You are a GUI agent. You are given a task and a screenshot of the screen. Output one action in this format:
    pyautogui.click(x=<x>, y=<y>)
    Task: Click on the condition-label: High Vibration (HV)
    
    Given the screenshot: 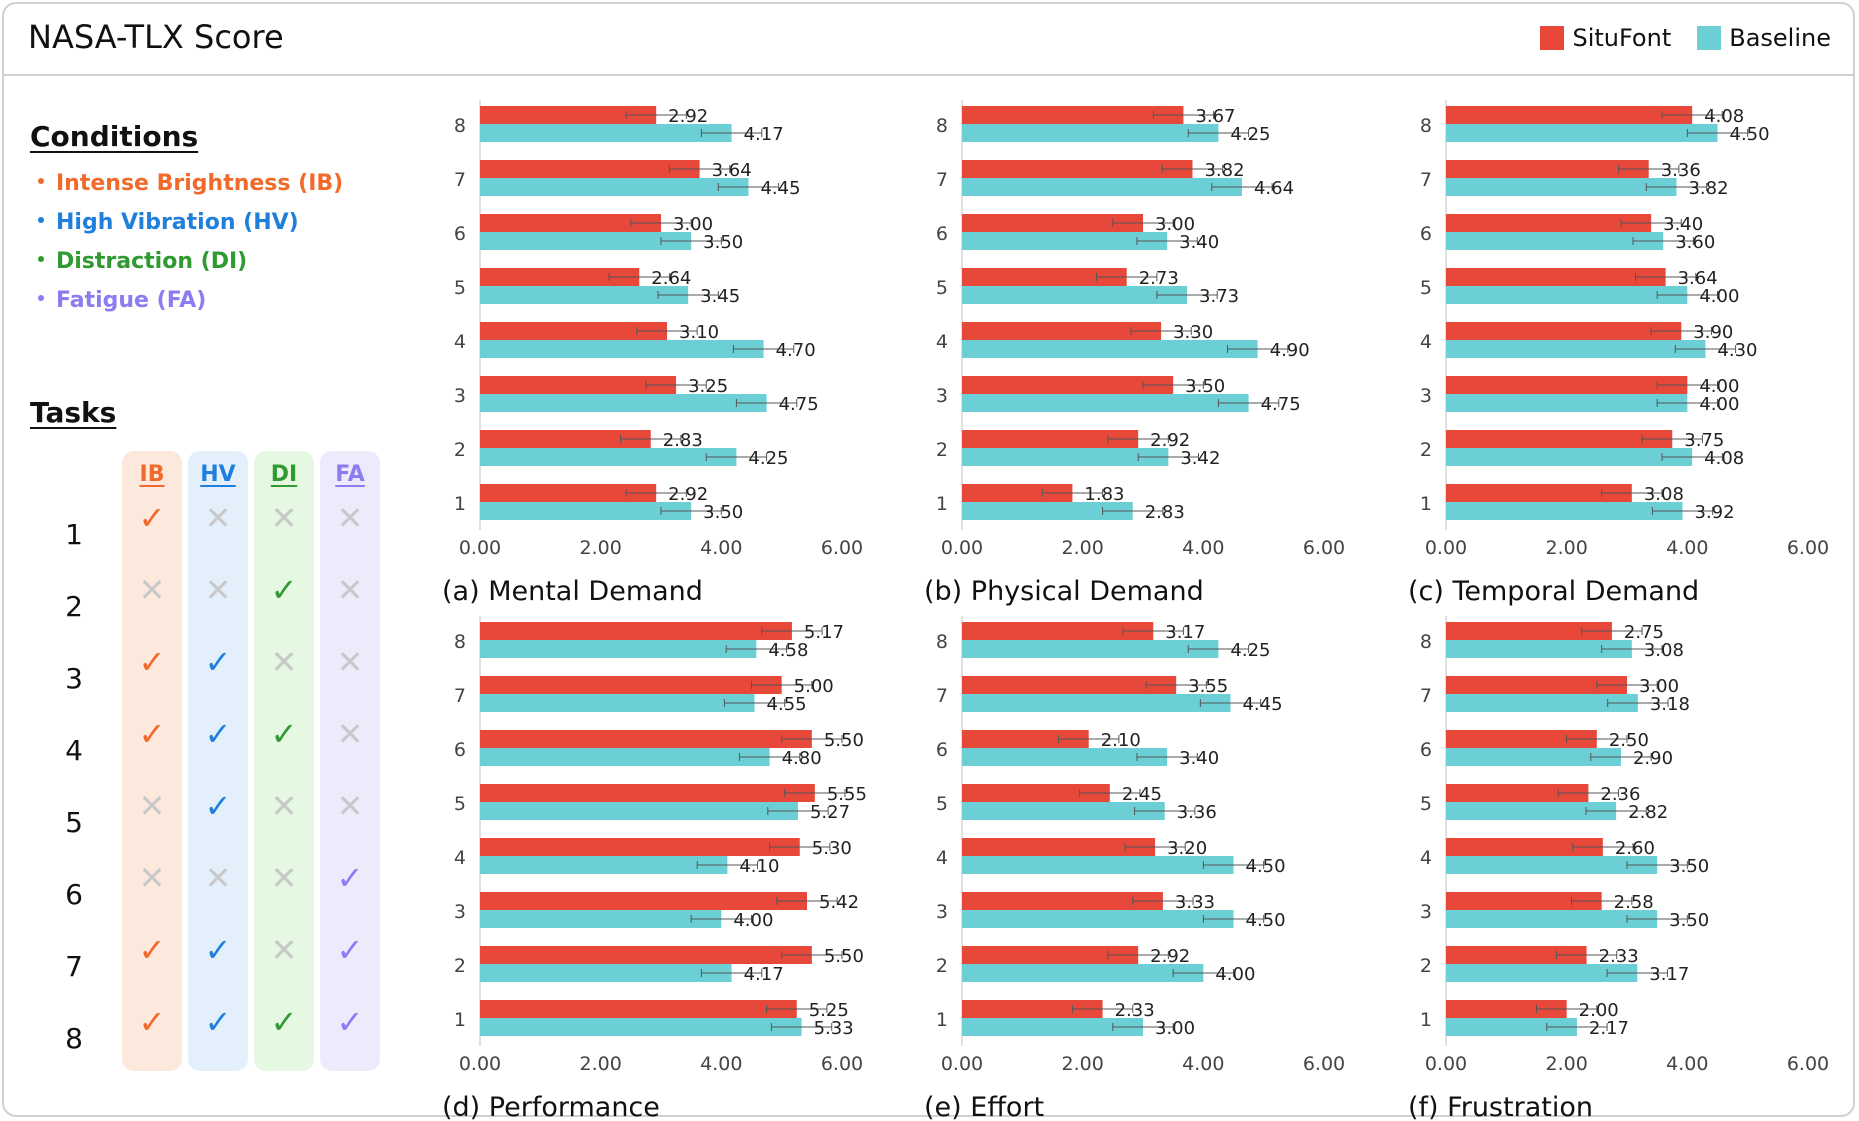 What is the action you would take?
    pyautogui.click(x=177, y=222)
    